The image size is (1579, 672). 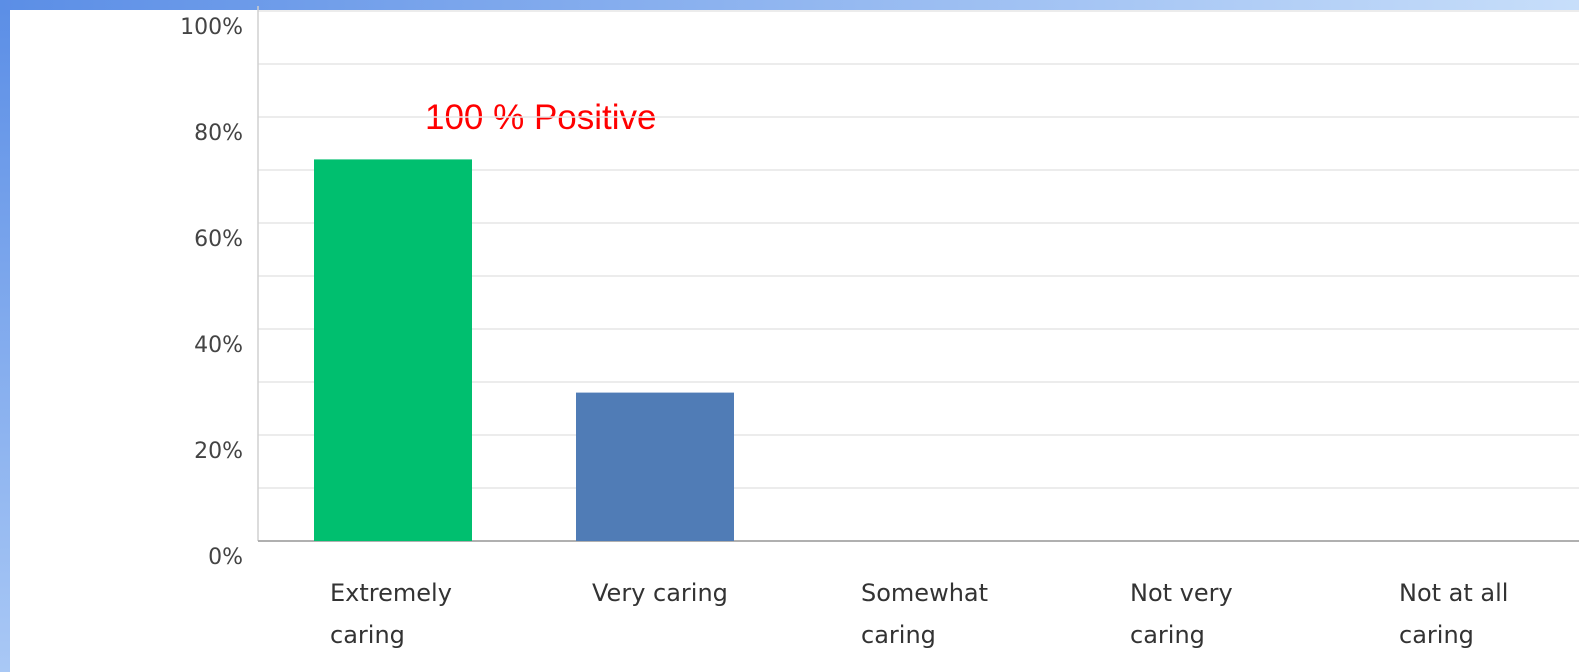 What do you see at coordinates (1454, 614) in the screenshot?
I see `x-tick-label: Not at all caring` at bounding box center [1454, 614].